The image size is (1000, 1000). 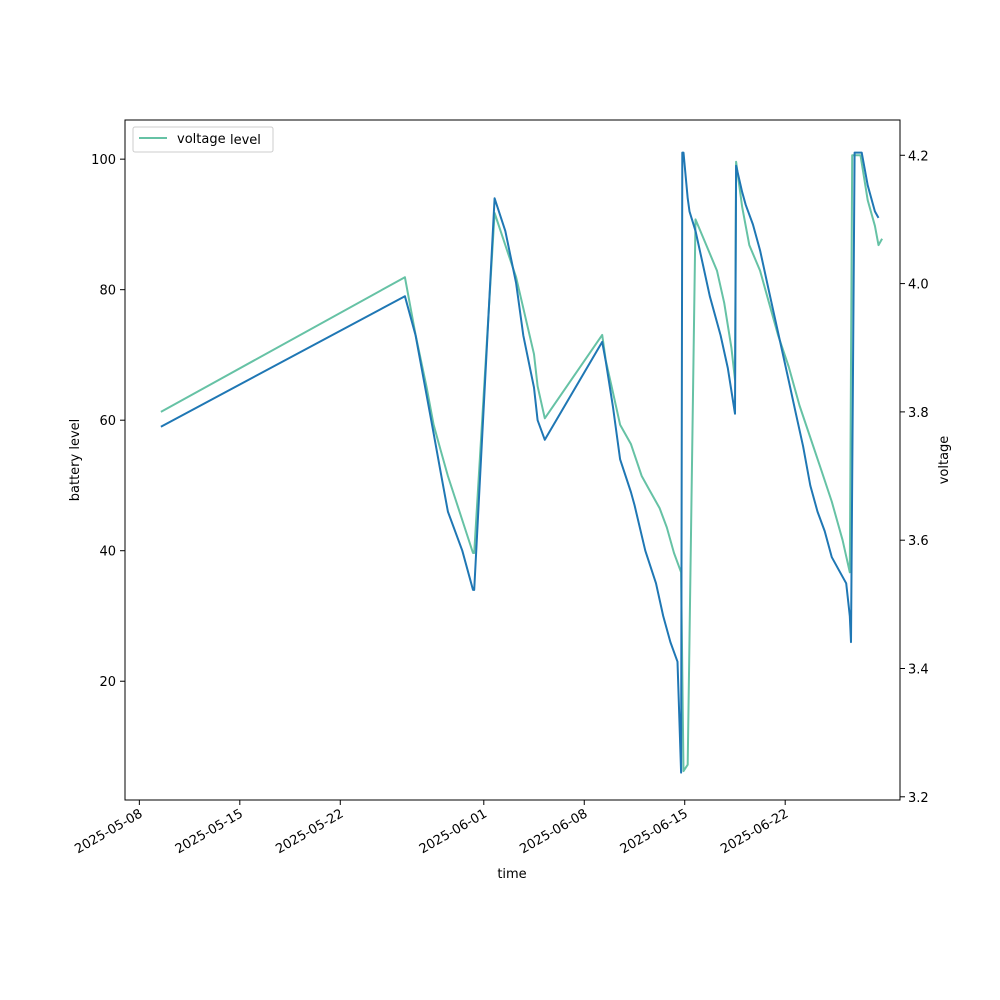 I want to click on legend-label-voltage: voltage, so click(x=201, y=139).